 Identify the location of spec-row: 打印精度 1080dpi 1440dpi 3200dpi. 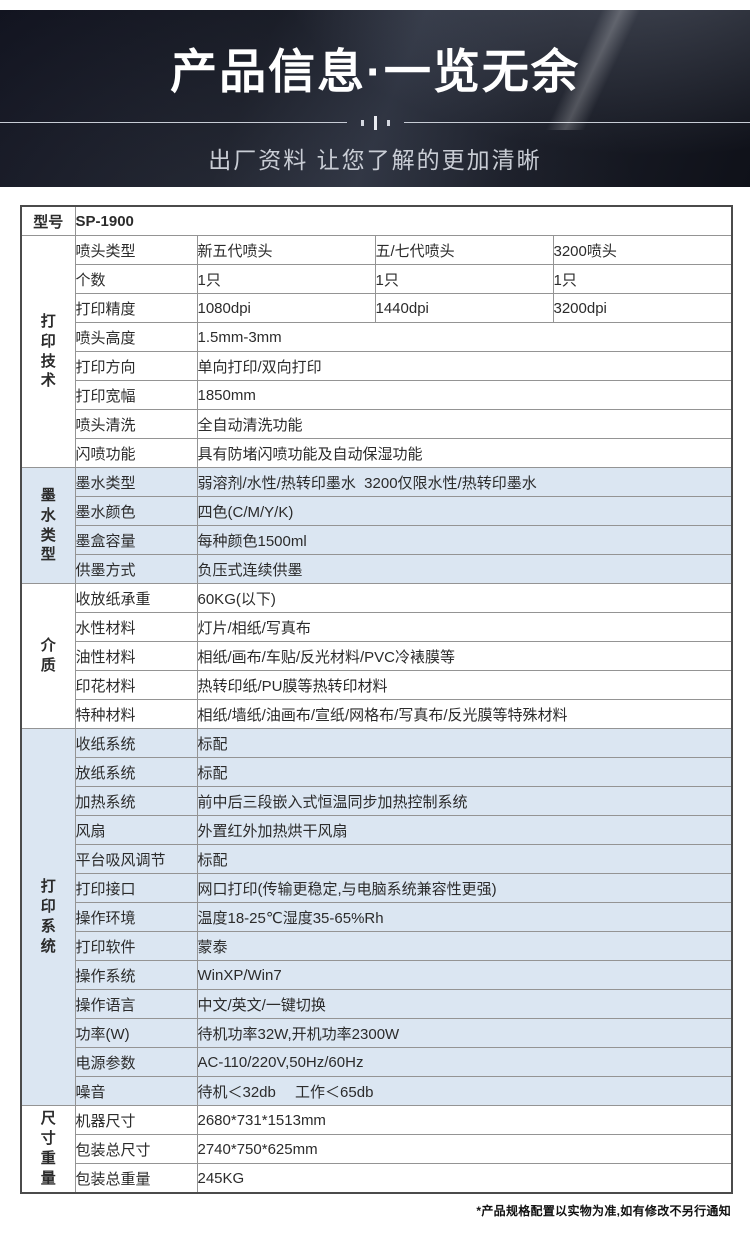
(377, 308).